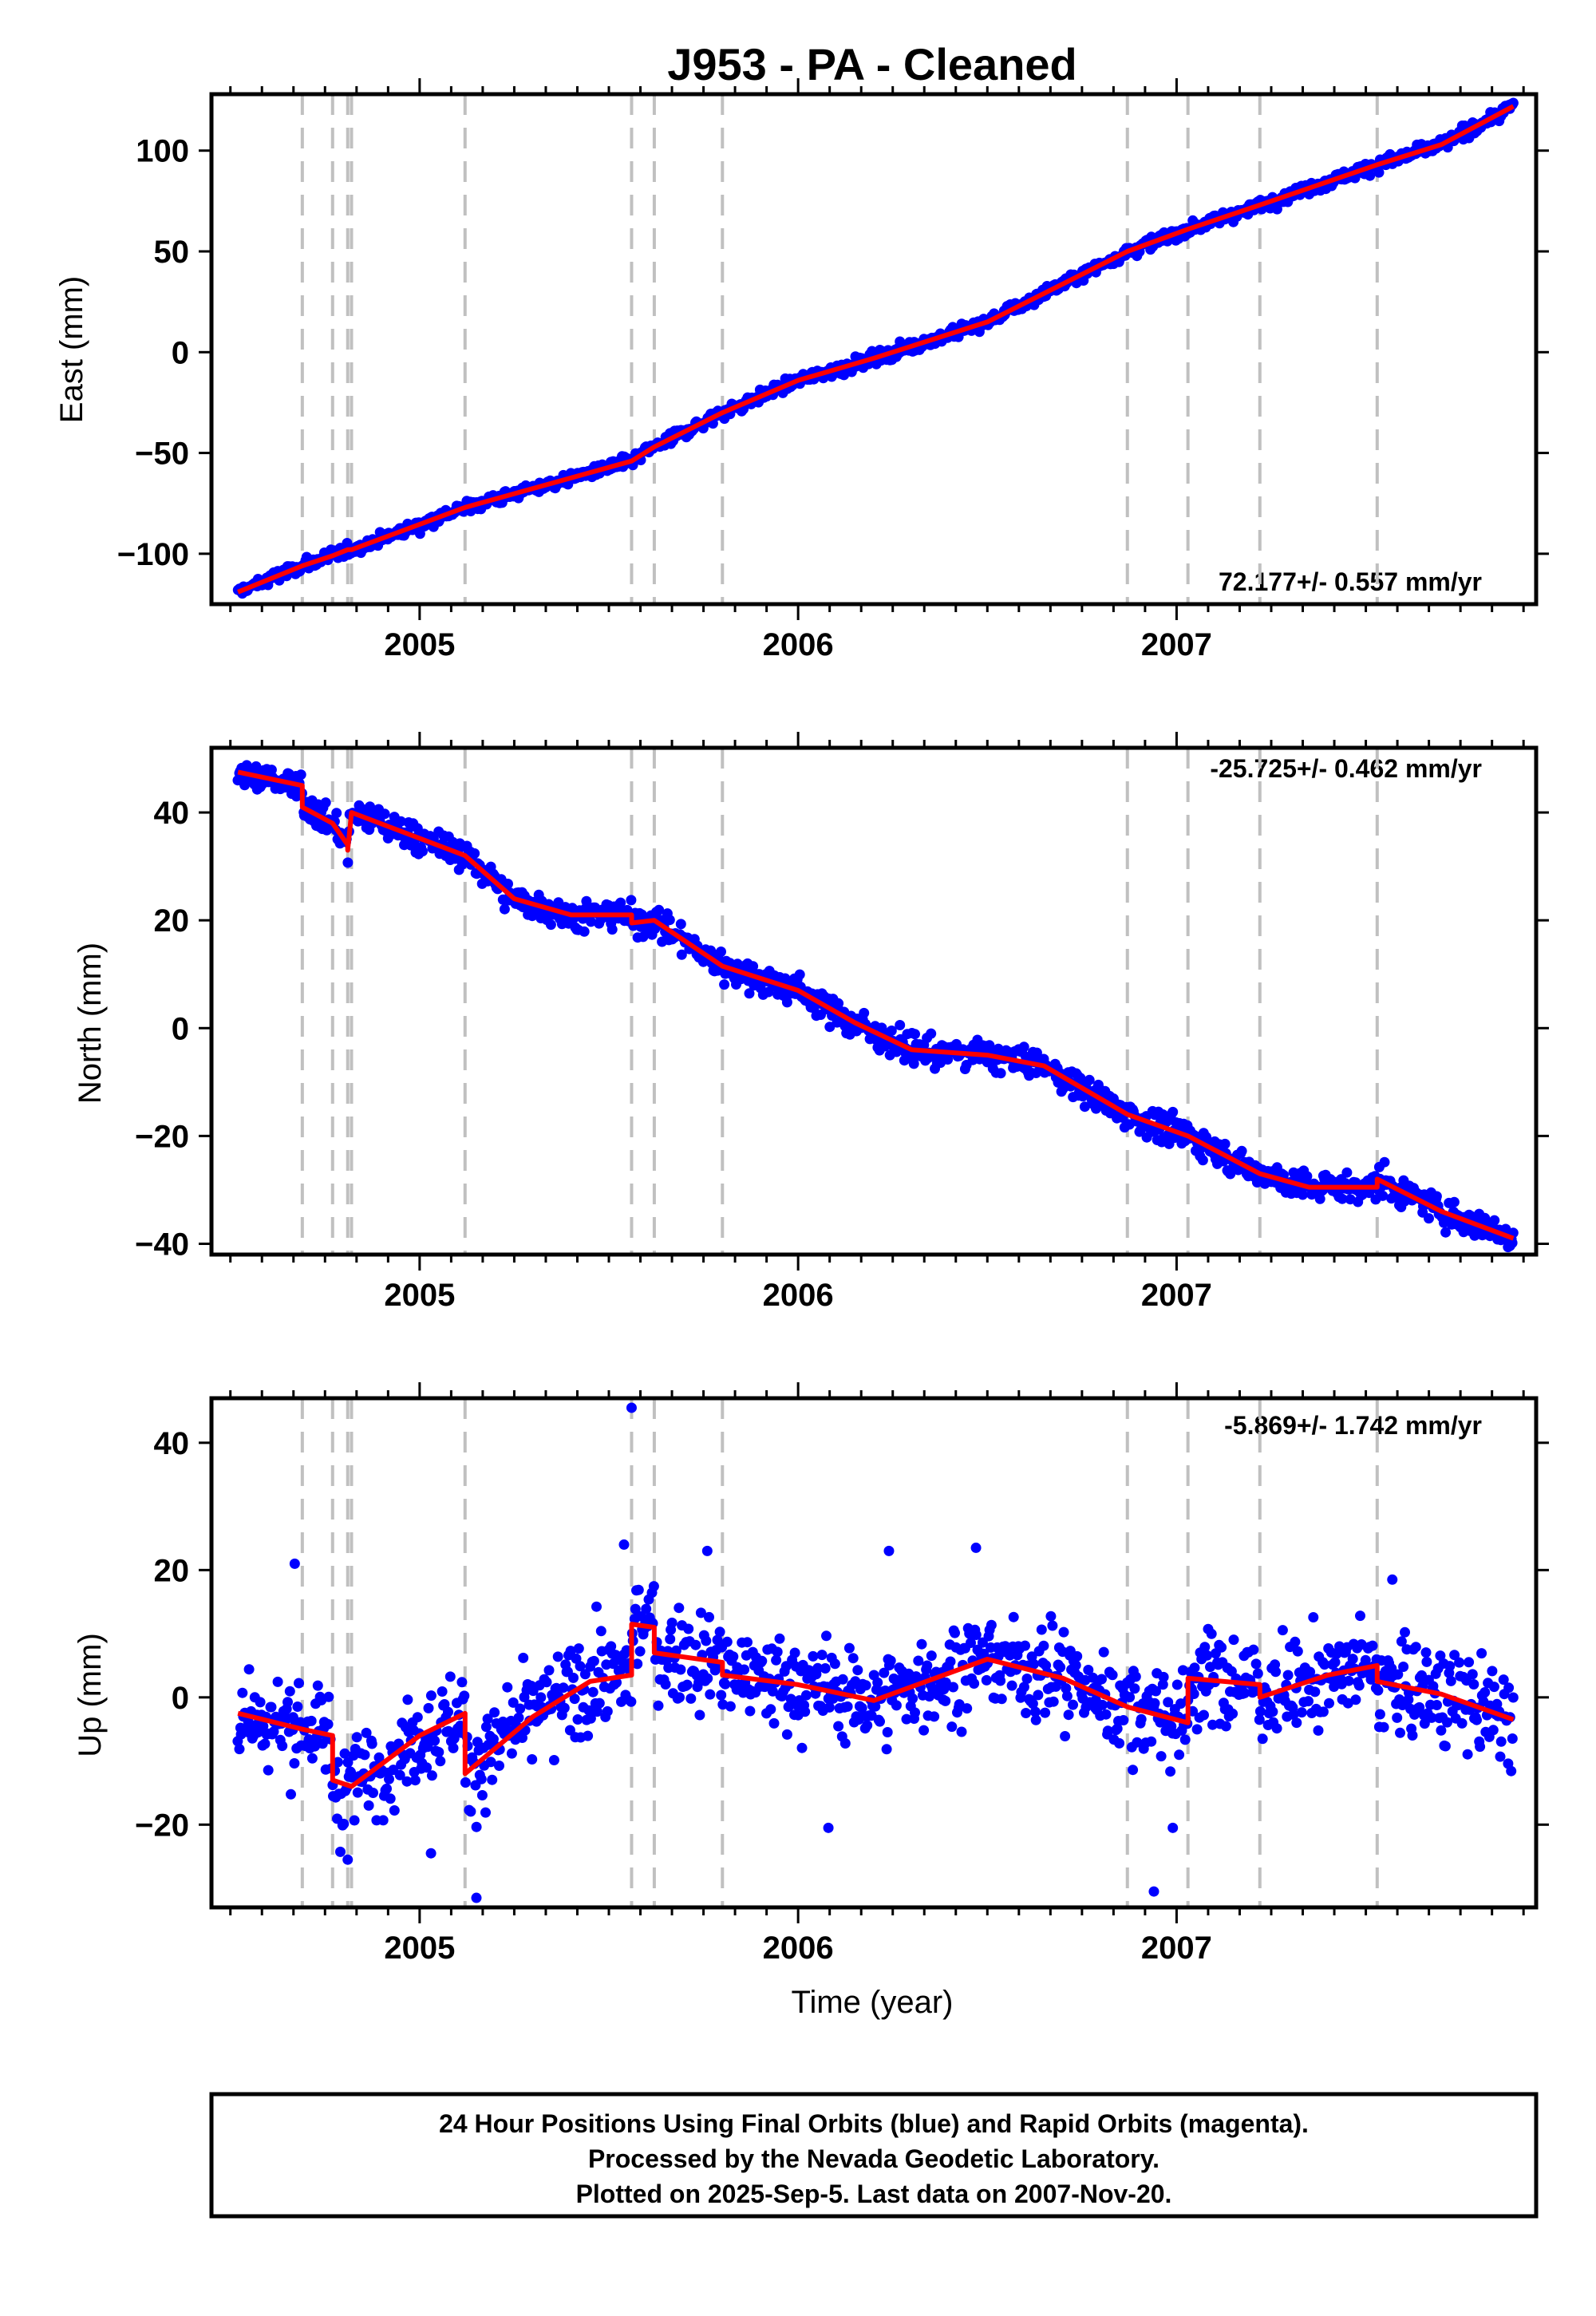 This screenshot has height=2316, width=1596. Describe the element at coordinates (162, 151) in the screenshot. I see `y-tick-label-east: 100` at that location.